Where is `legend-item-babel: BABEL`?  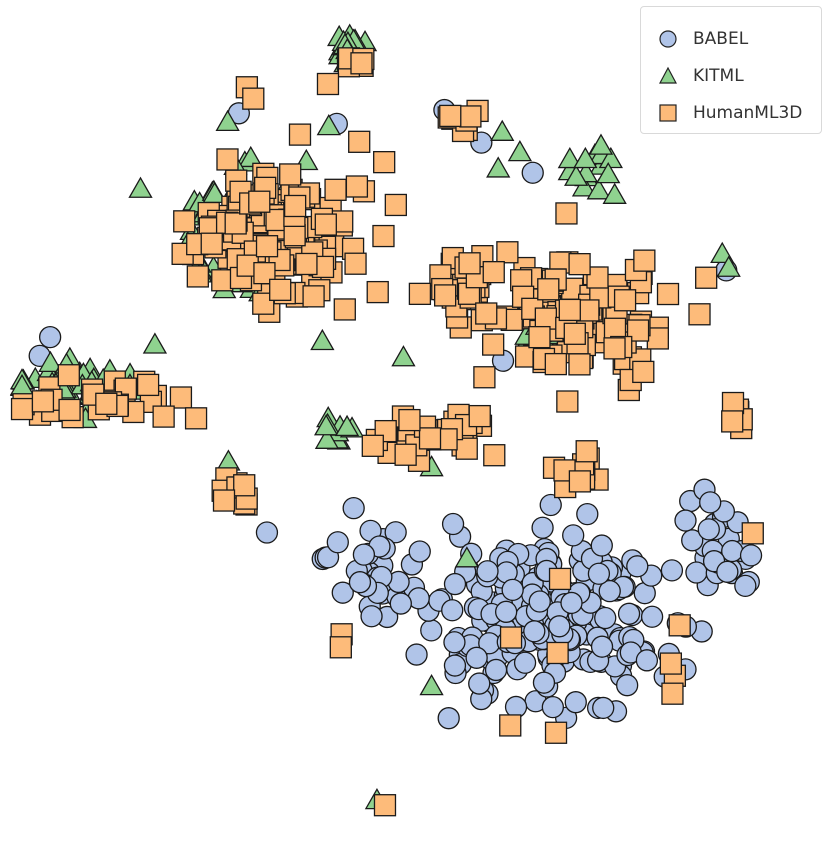
legend-item-babel: BABEL is located at coordinates (702, 39).